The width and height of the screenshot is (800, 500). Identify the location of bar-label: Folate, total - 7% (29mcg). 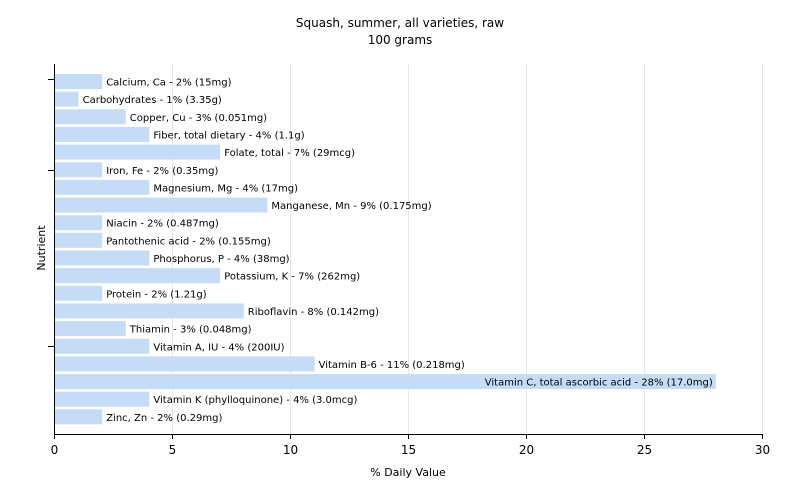
(289, 153).